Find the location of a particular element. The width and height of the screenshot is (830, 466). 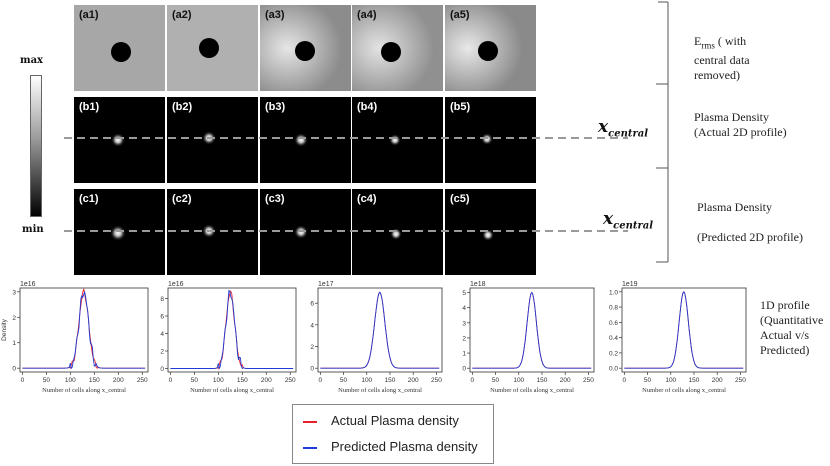

legend-item-predicted: Predicted Plasma density is located at coordinates (390, 446).